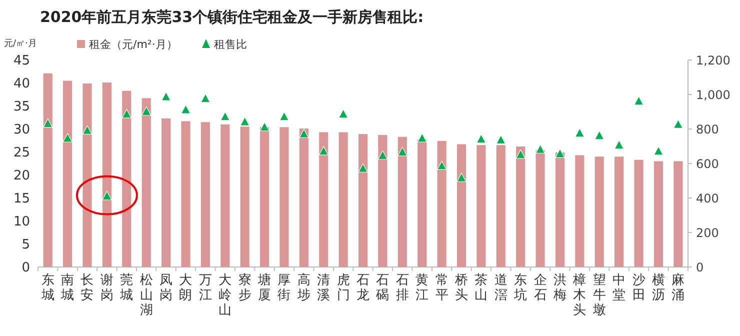  I want to click on x-tick-label: 石龙, so click(363, 288).